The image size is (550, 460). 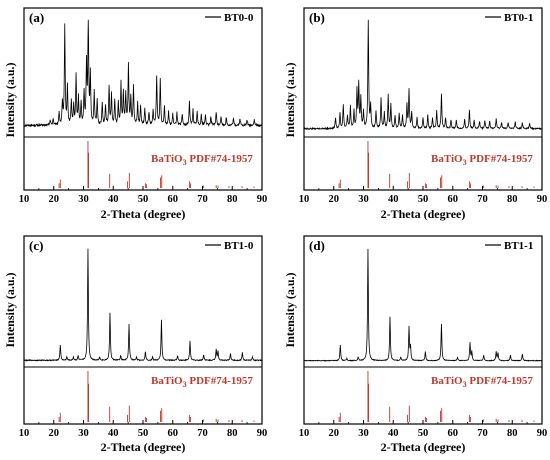 I want to click on panel-d-ylabel: Intensity (a.u.), so click(x=290, y=309).